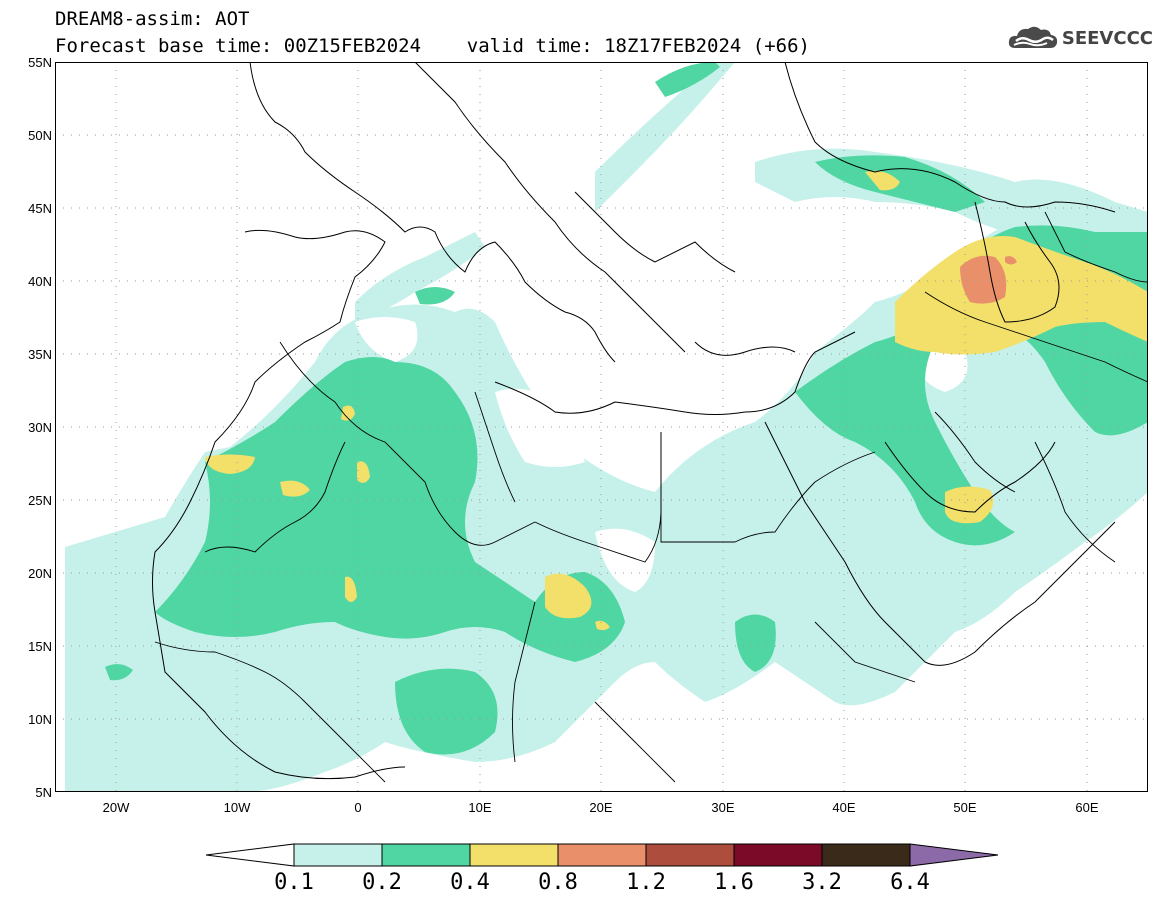  What do you see at coordinates (40, 646) in the screenshot?
I see `lat-label: 15N` at bounding box center [40, 646].